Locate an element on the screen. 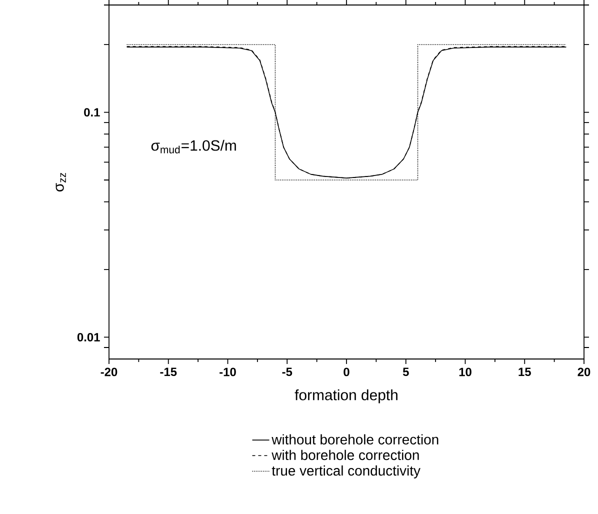 This screenshot has height=514, width=598. x-tick-label: 5 is located at coordinates (405, 372).